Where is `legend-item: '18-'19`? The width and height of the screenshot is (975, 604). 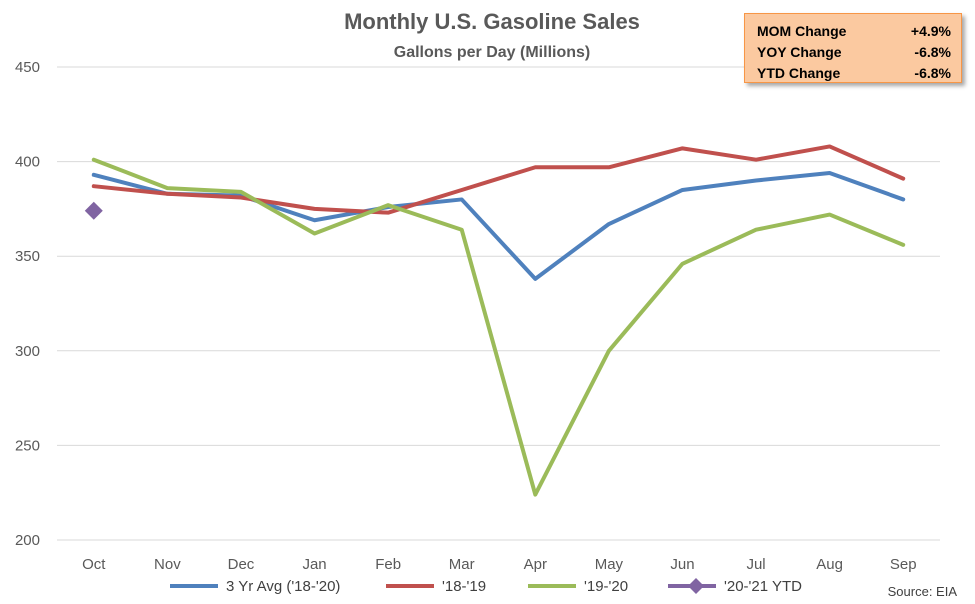 legend-item: '18-'19 is located at coordinates (436, 586).